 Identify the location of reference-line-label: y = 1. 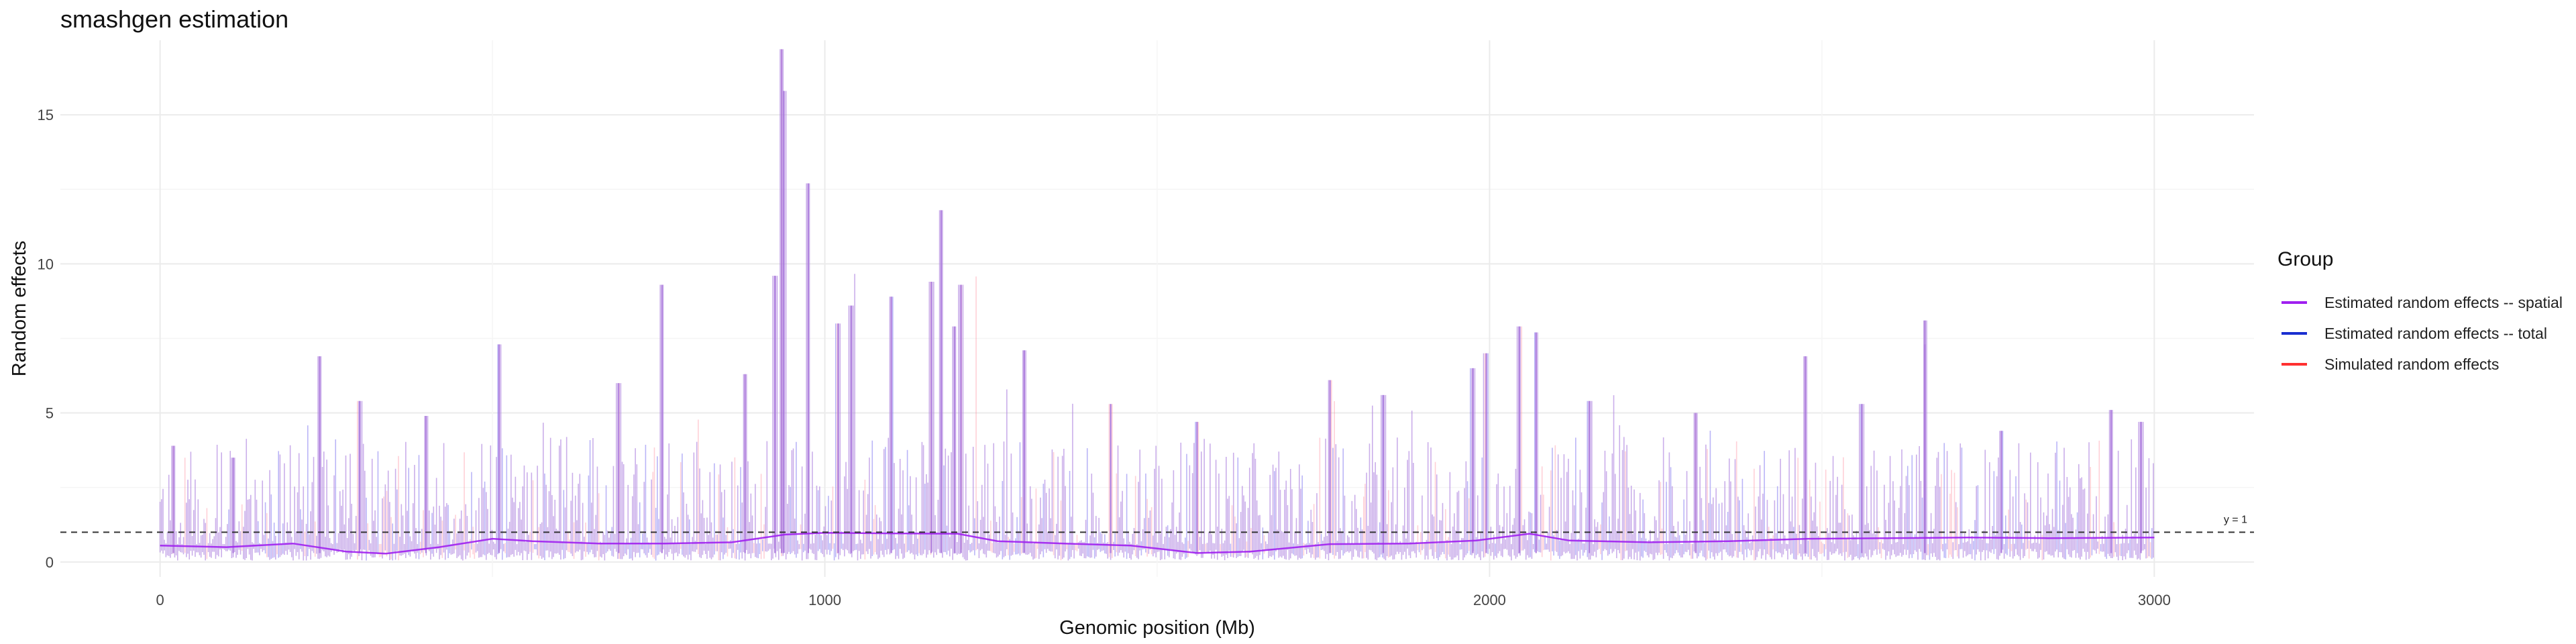
(2235, 519).